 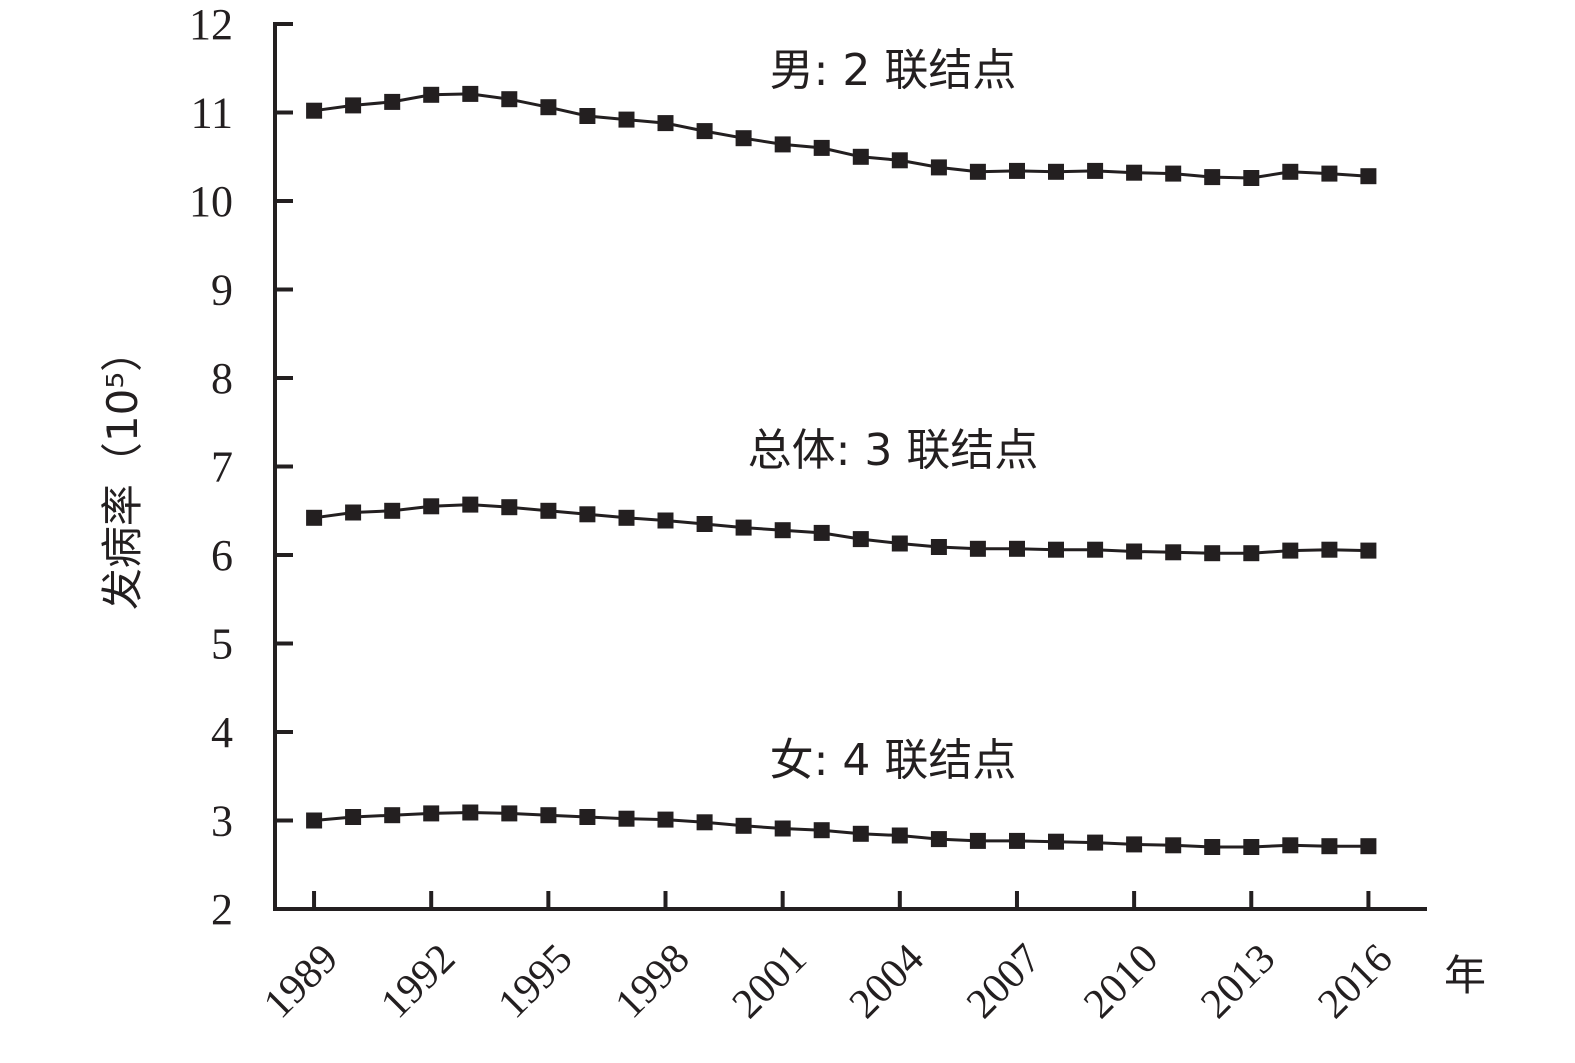 I want to click on x-tick-label: 2013, so click(x=1238, y=982).